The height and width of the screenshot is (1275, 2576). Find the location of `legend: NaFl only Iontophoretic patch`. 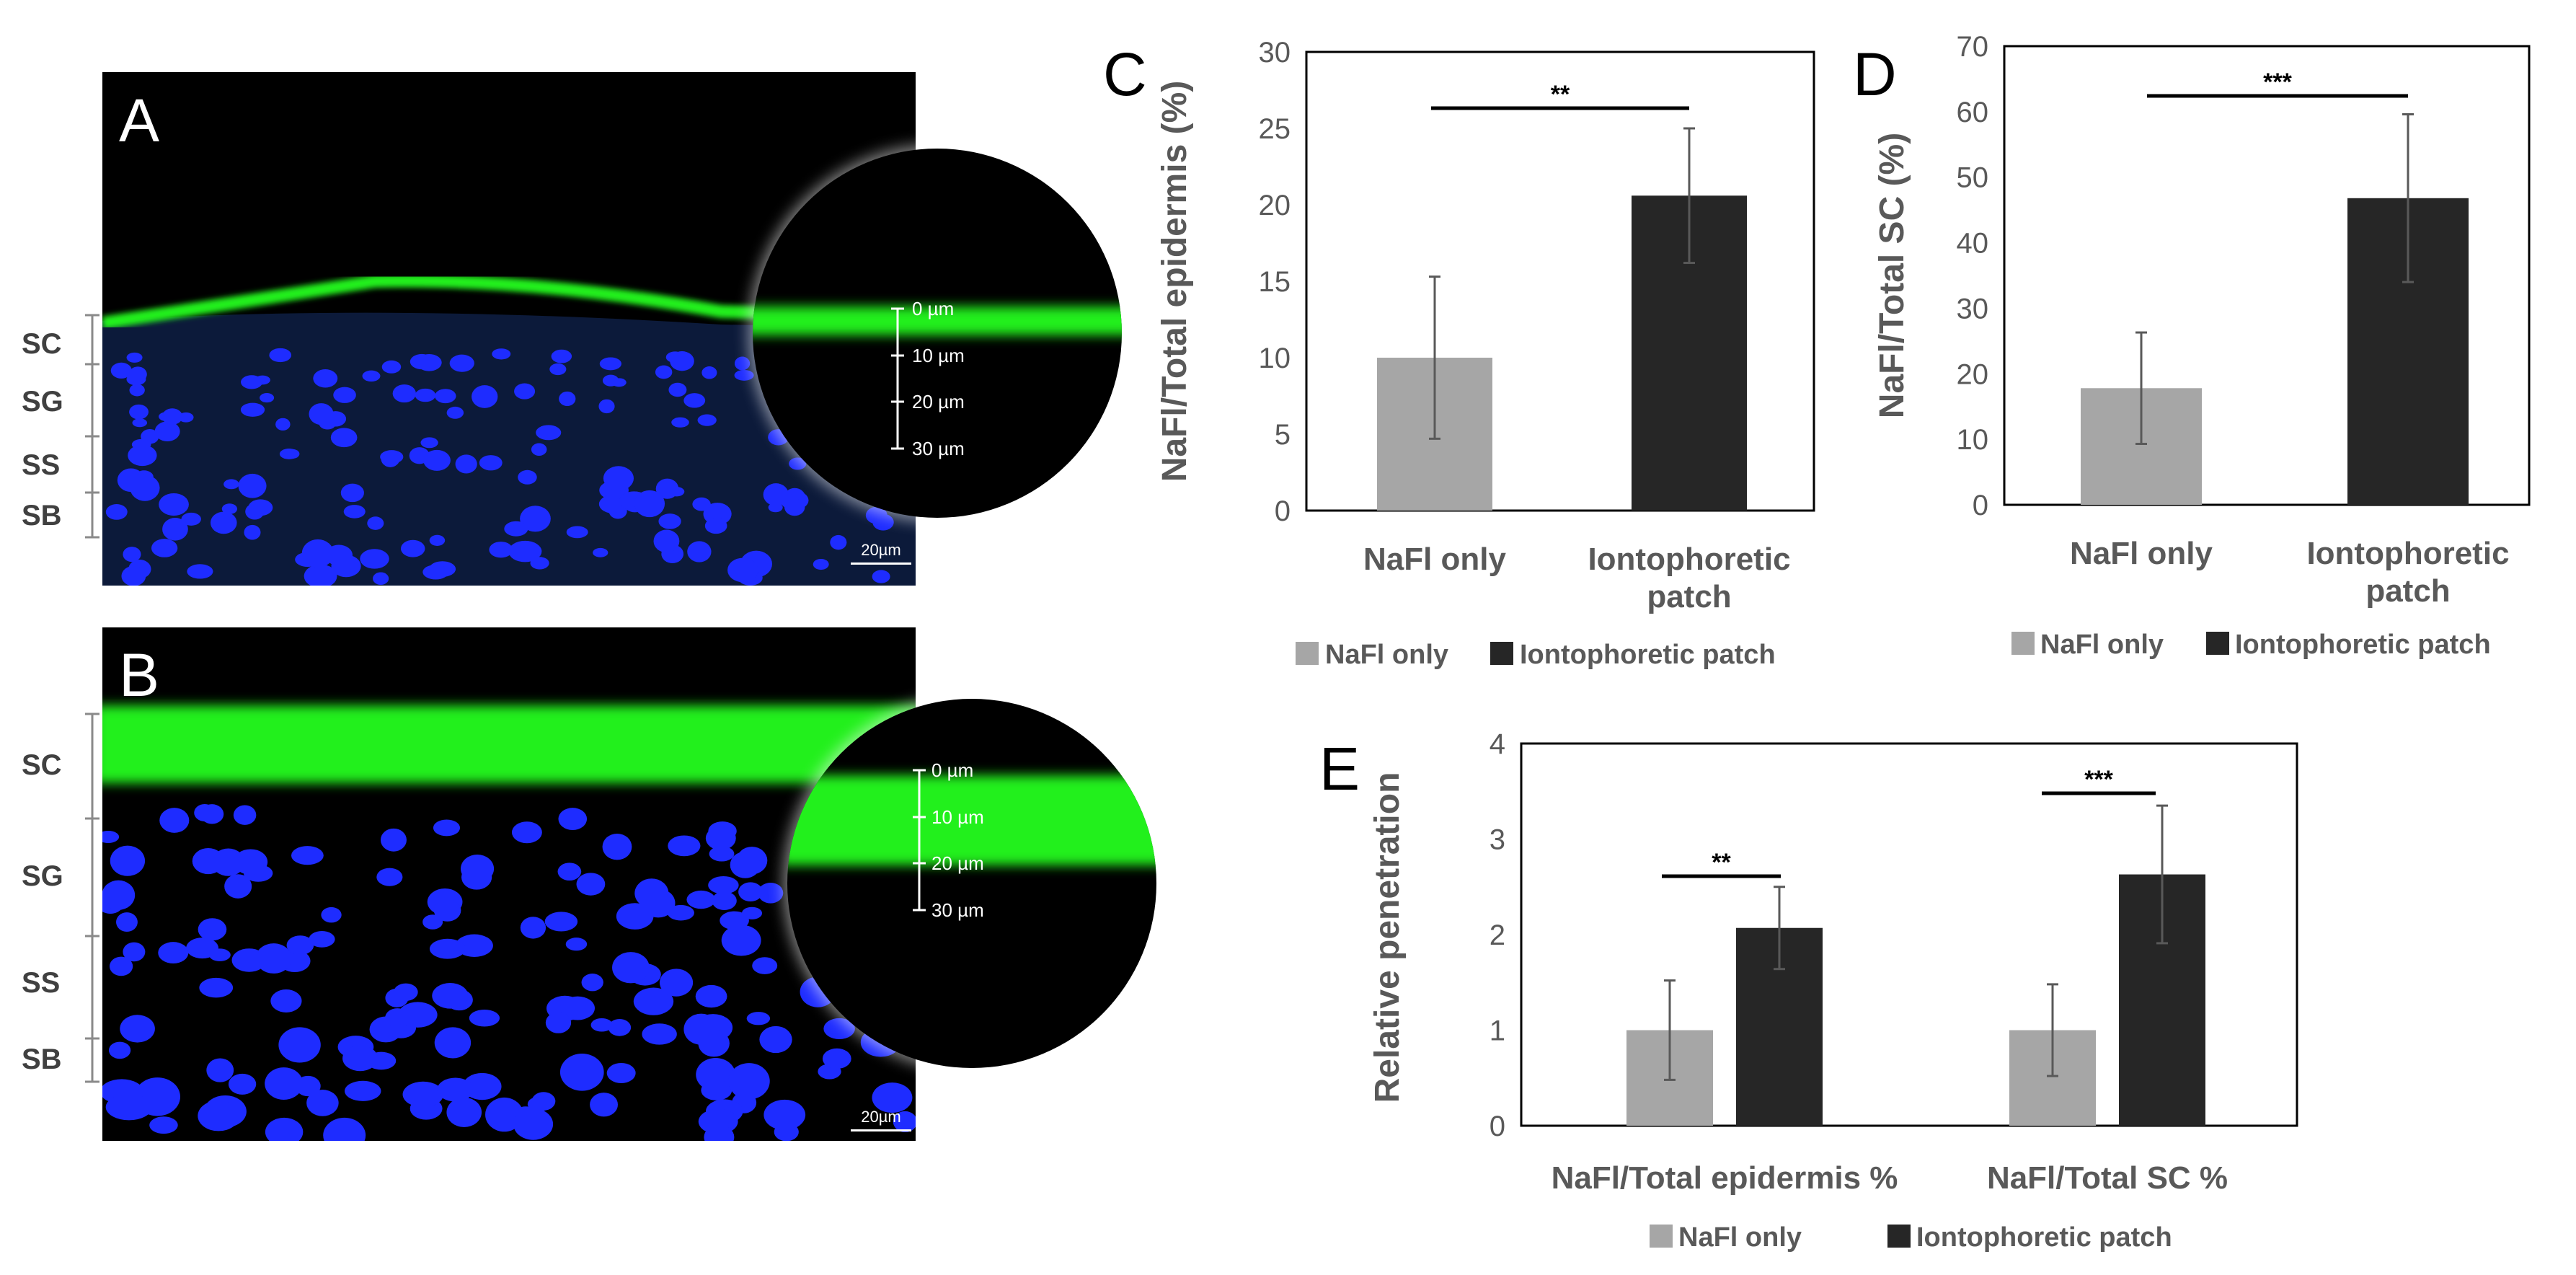

legend: NaFl only Iontophoretic patch is located at coordinates (2251, 645).